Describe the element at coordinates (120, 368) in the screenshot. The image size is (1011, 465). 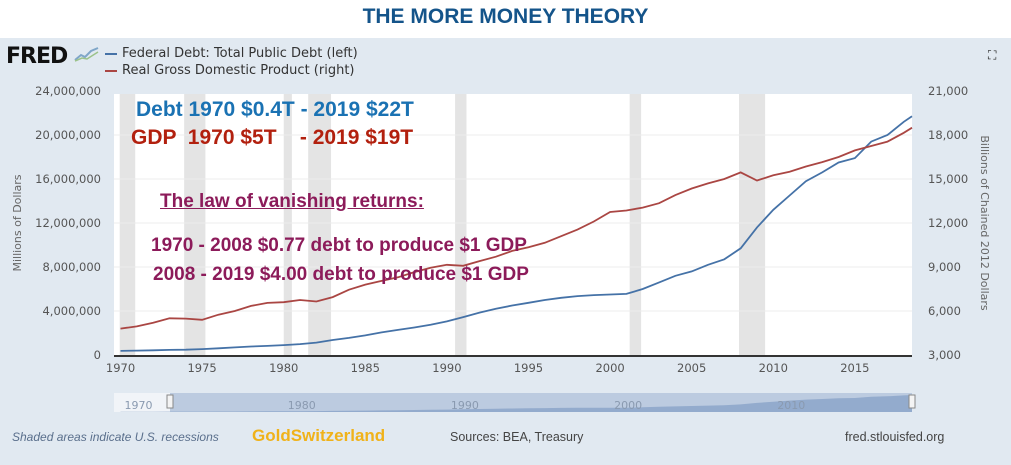
I see `x-tick: 1970` at that location.